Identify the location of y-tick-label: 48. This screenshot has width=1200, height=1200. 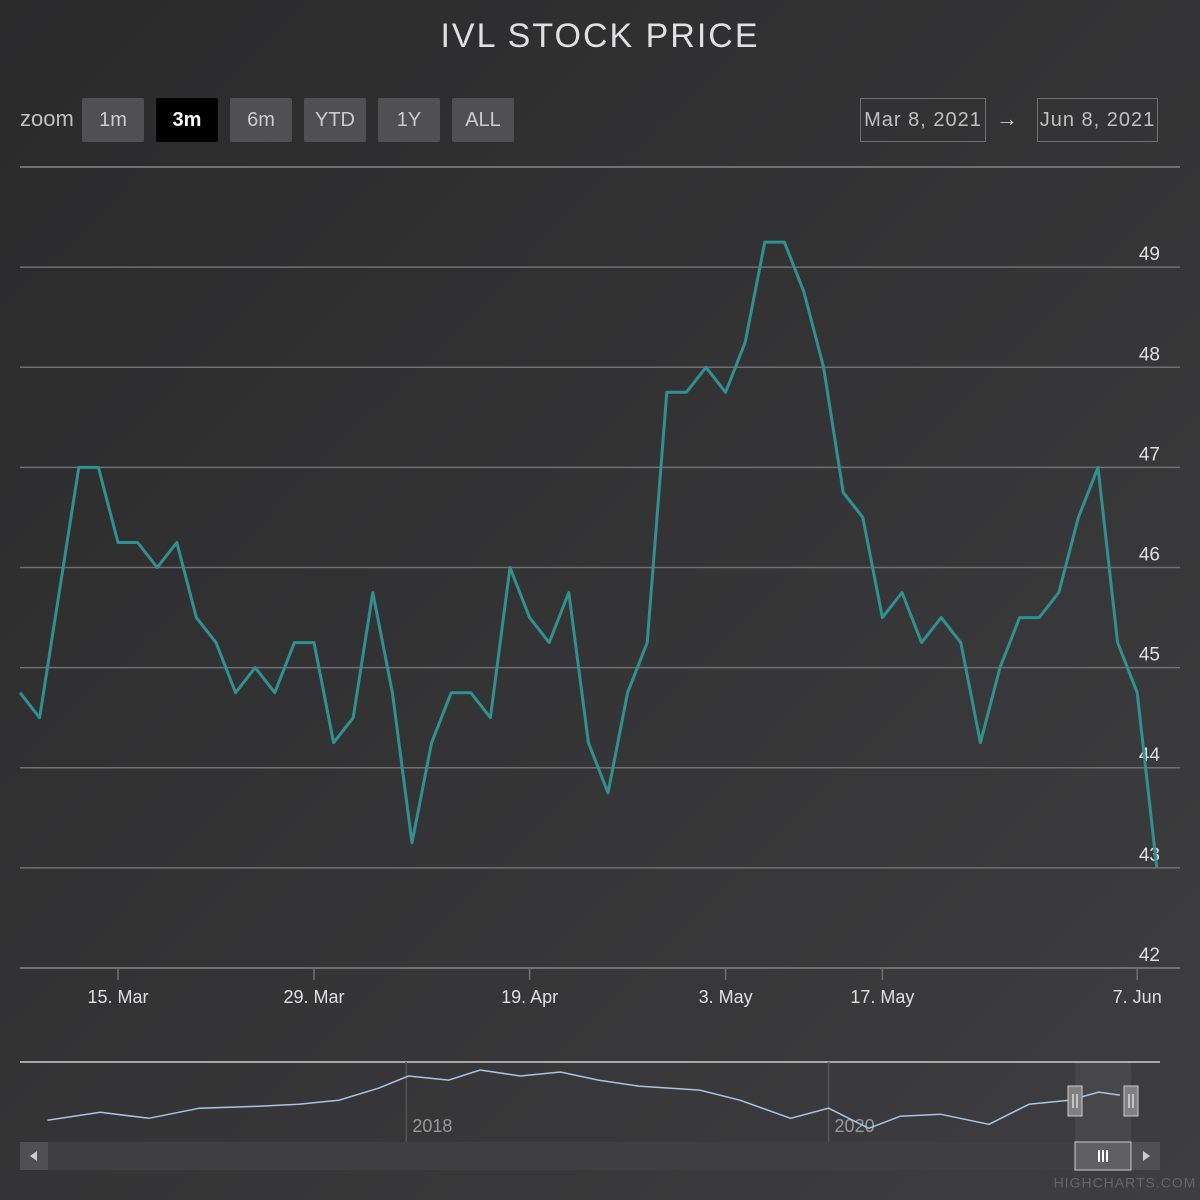
(1149, 354).